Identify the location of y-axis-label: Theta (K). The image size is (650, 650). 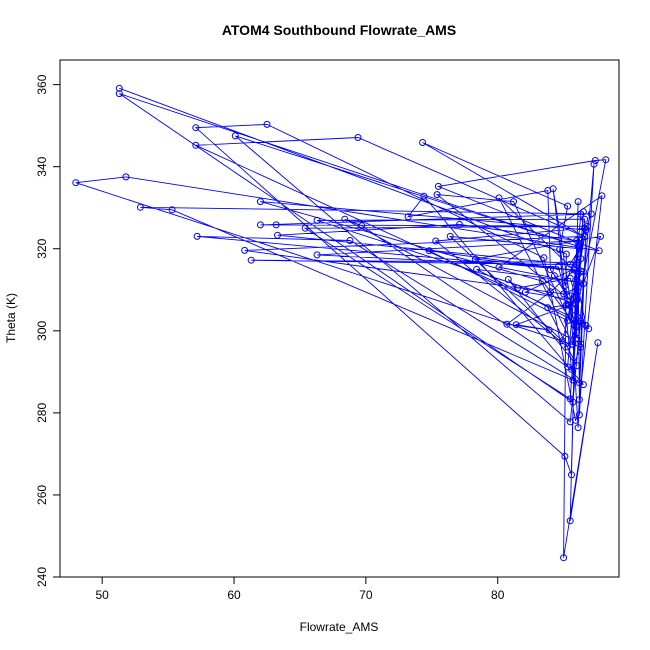
(11, 318).